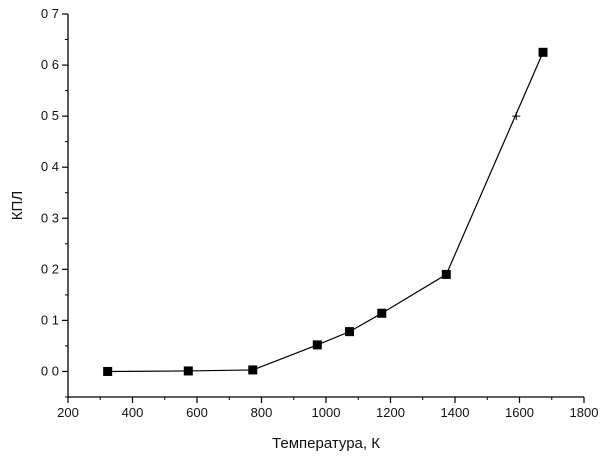 This screenshot has height=457, width=600. Describe the element at coordinates (50, 217) in the screenshot. I see `y-tick-label: 0 3` at that location.